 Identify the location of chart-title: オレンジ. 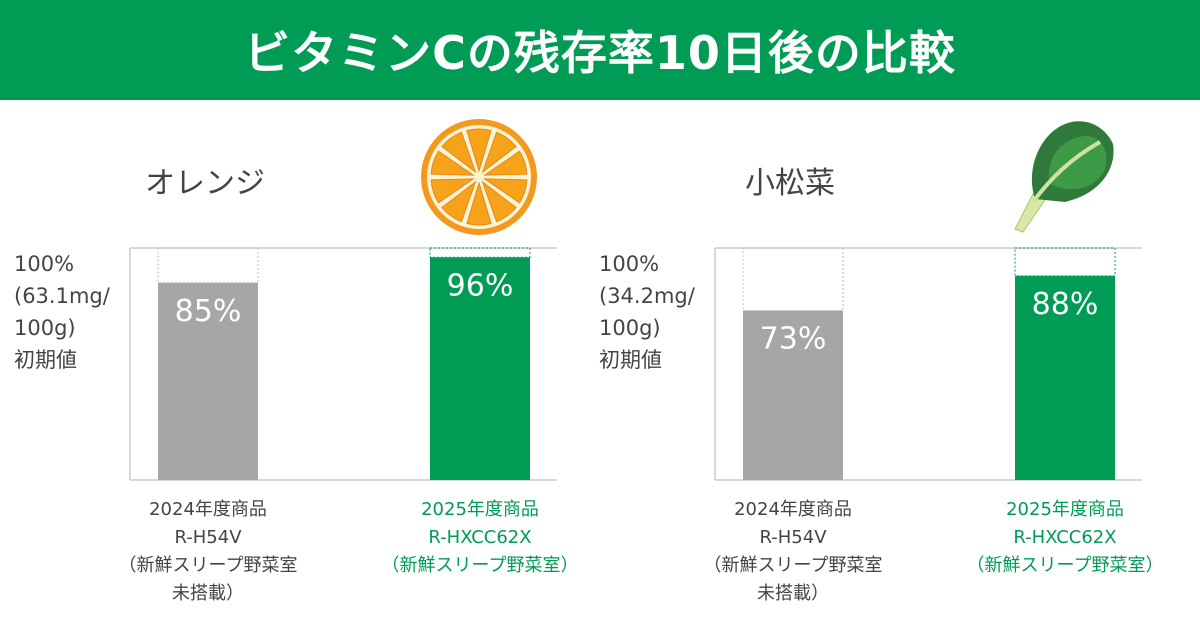
(205, 183).